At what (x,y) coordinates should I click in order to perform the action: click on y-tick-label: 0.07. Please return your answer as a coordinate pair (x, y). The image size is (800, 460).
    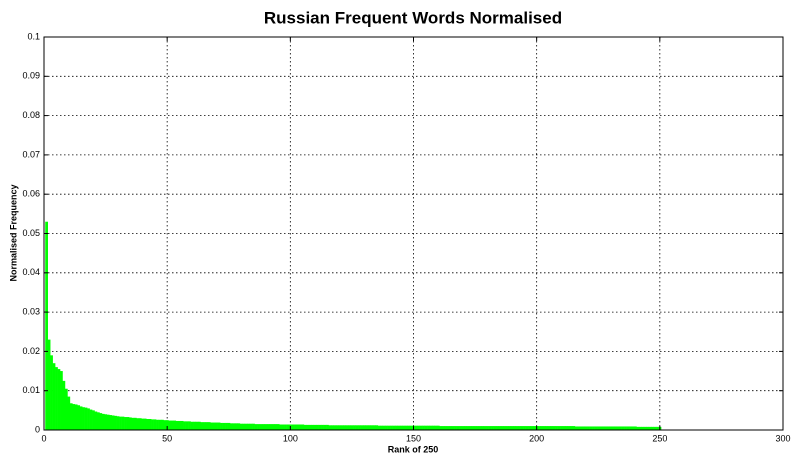
    Looking at the image, I should click on (31, 154).